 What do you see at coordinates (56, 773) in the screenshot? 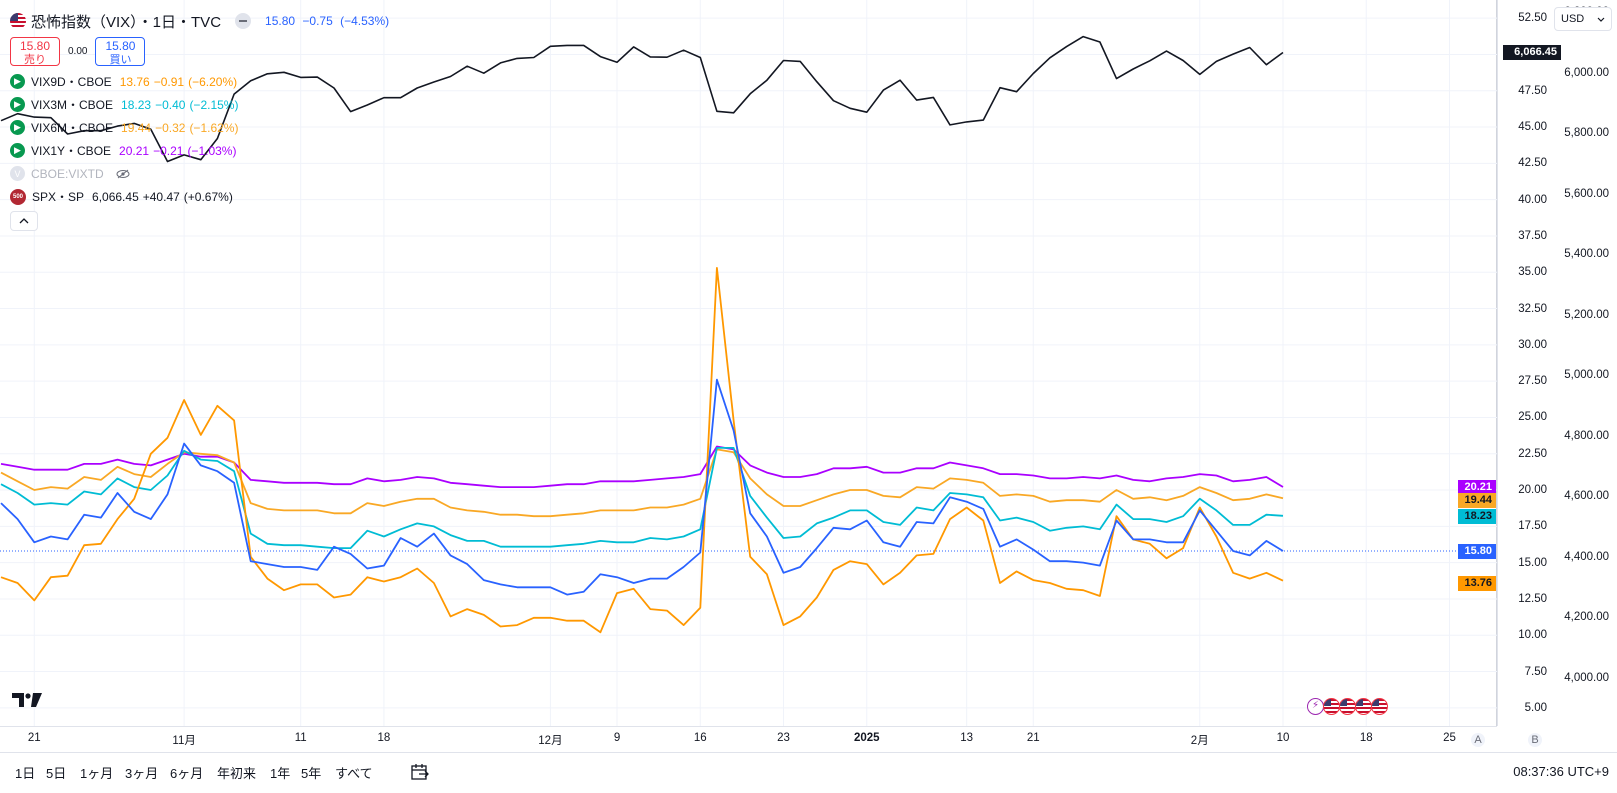
I see `range-button: 5日` at bounding box center [56, 773].